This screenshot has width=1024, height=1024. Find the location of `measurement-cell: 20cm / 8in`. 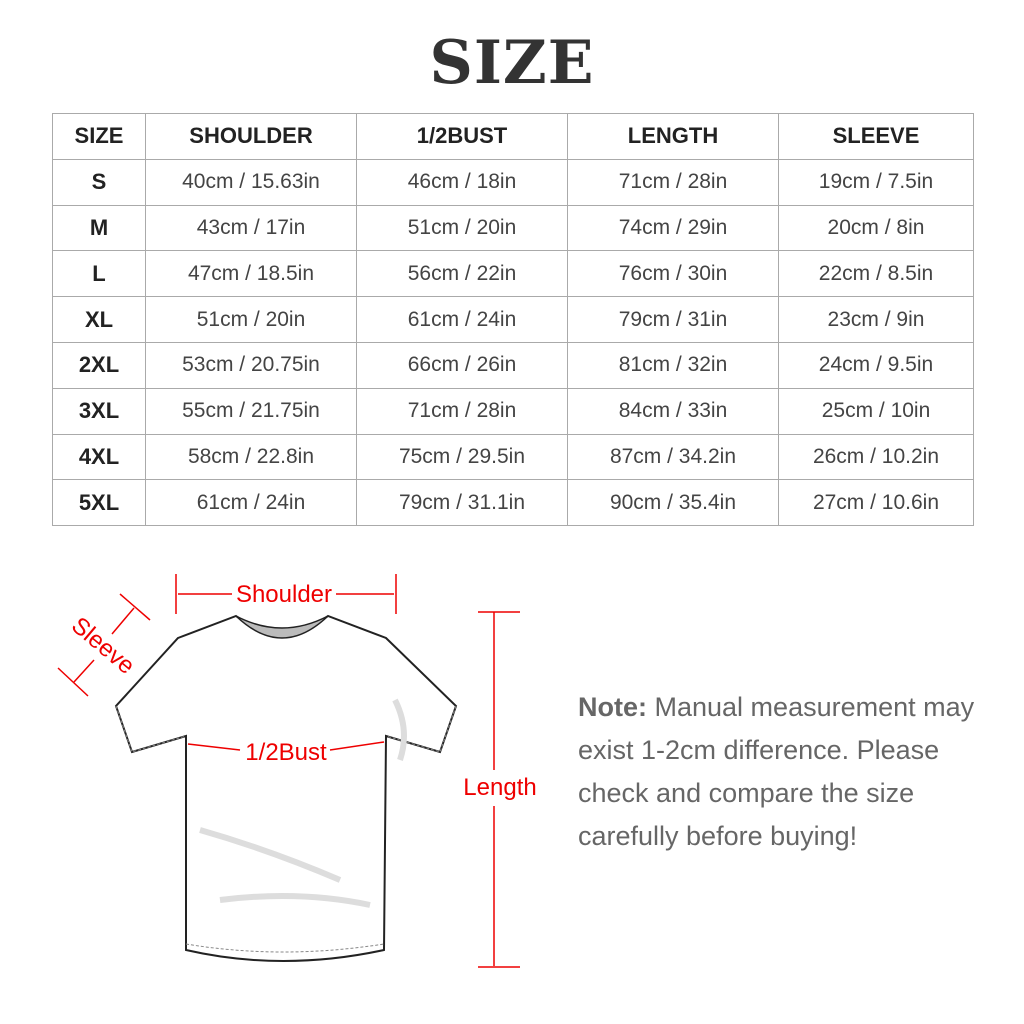

measurement-cell: 20cm / 8in is located at coordinates (876, 228).